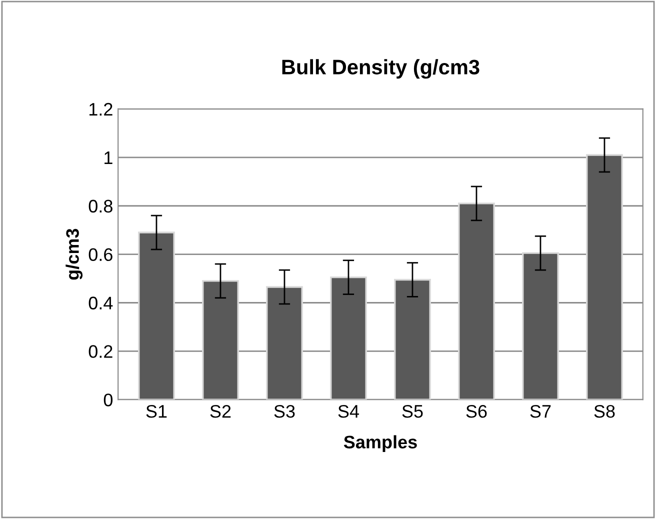 This screenshot has height=519, width=656. Describe the element at coordinates (156, 411) in the screenshot. I see `x-tick-label: S1` at that location.